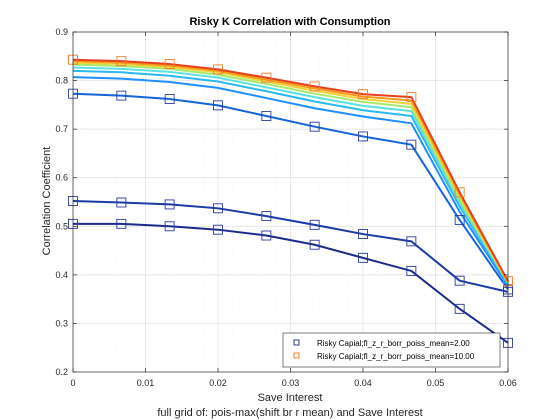 The width and height of the screenshot is (560, 420). I want to click on x-tick-label: 0.06, so click(508, 383).